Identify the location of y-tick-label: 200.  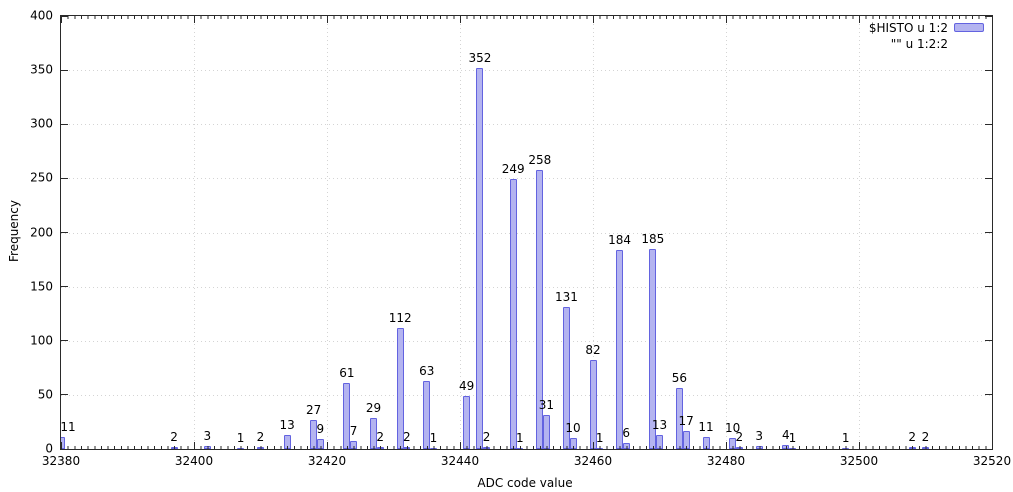
(41, 232).